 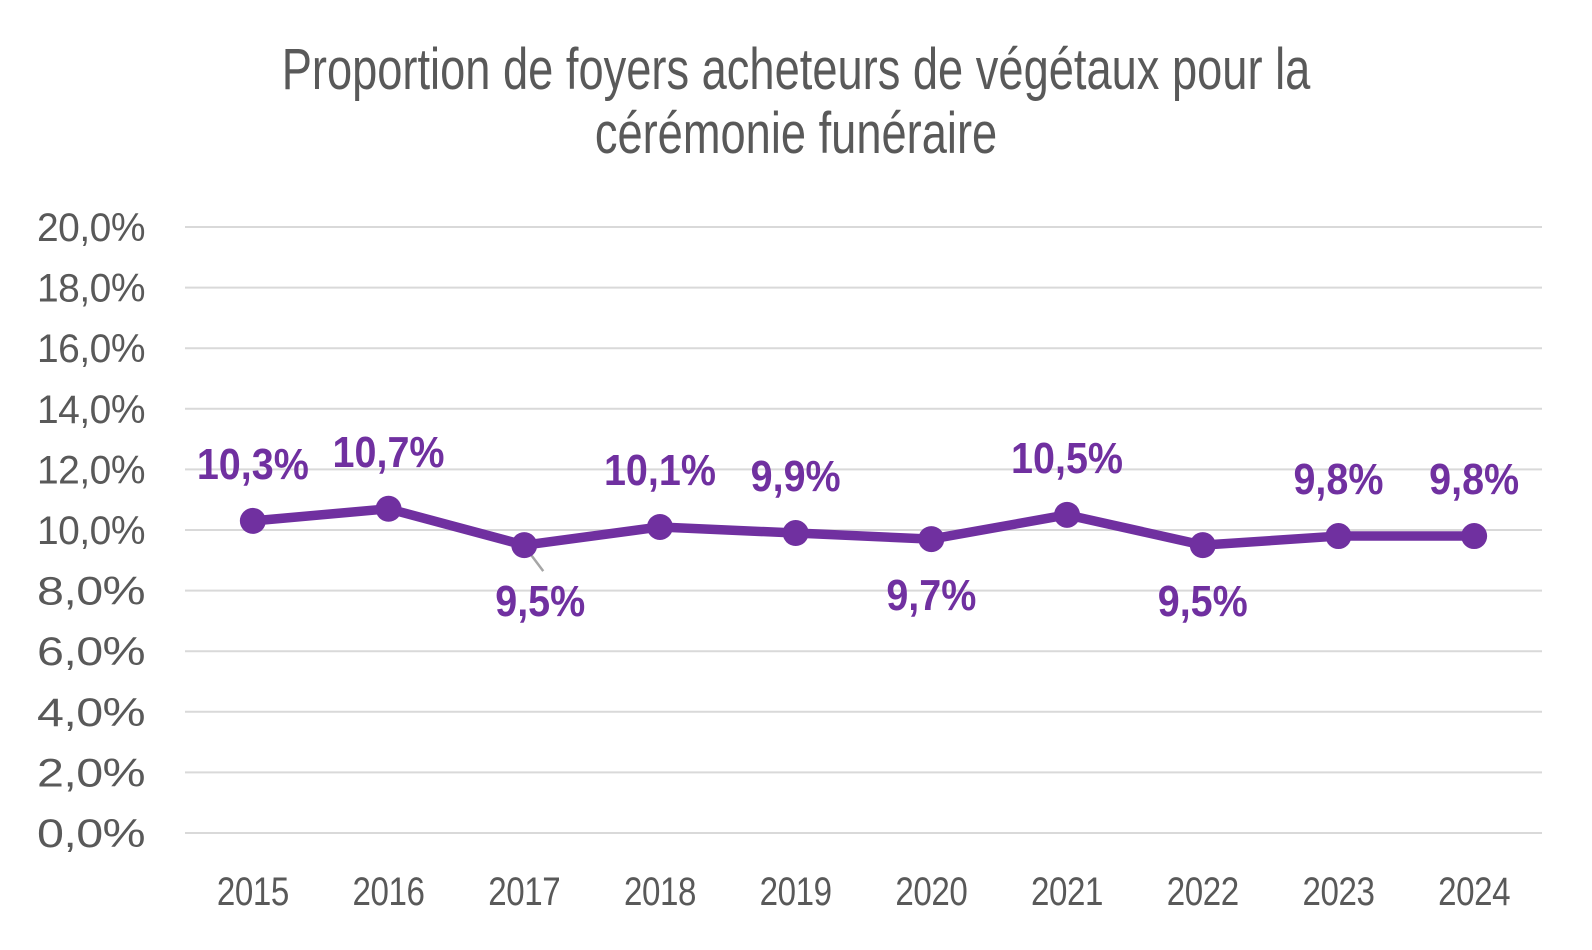 What do you see at coordinates (1067, 892) in the screenshot?
I see `x-axis-tick-label: 2021` at bounding box center [1067, 892].